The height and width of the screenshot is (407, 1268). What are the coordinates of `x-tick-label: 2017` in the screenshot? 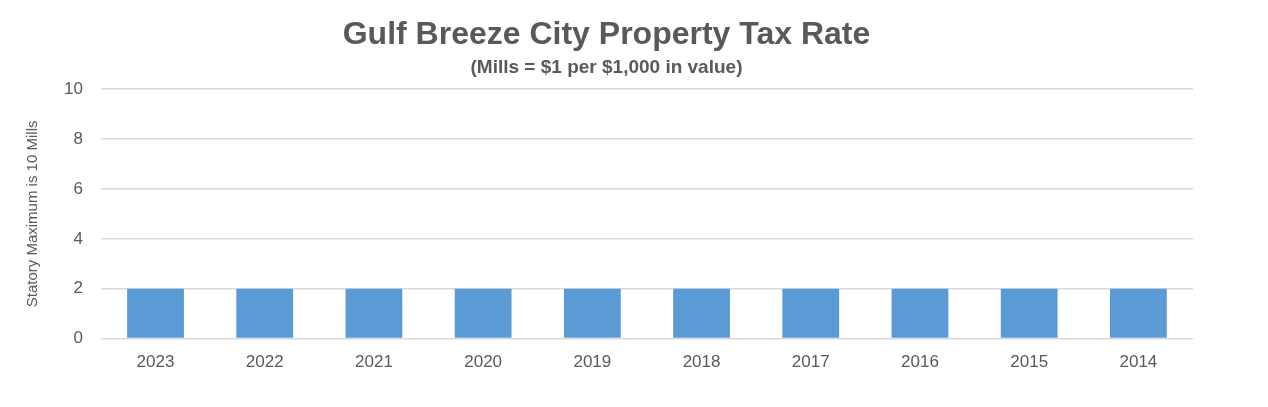 It's located at (810, 362).